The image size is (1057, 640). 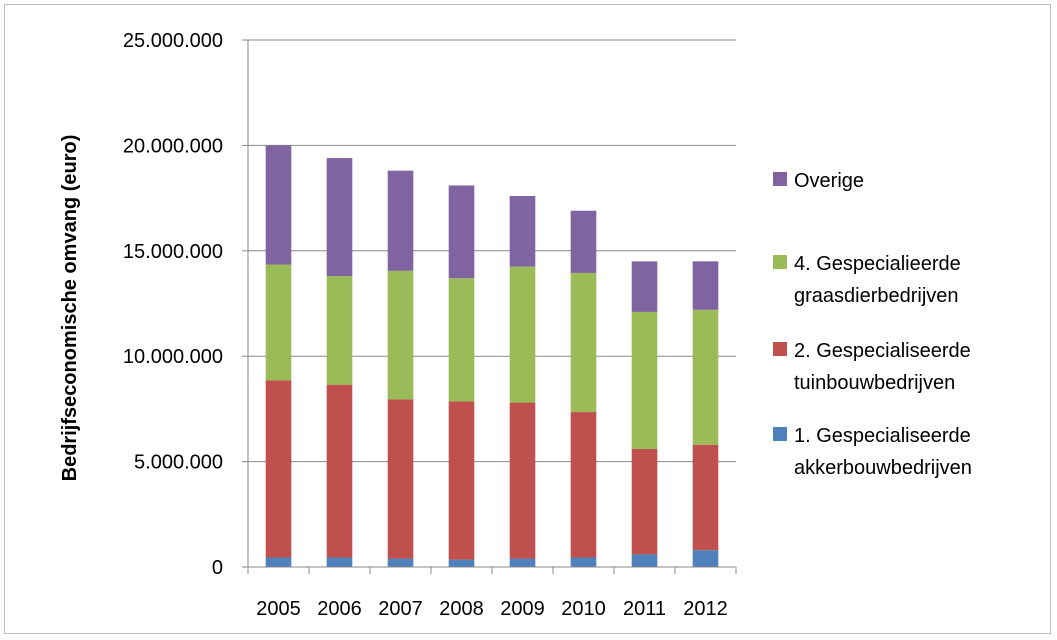 What do you see at coordinates (278, 609) in the screenshot?
I see `x-tick-label: 2005` at bounding box center [278, 609].